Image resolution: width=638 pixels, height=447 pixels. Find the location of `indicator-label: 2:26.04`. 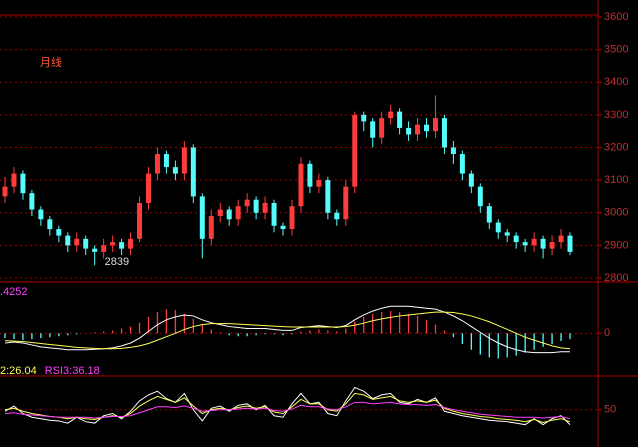

indicator-label: 2:26.04 is located at coordinates (18, 371).